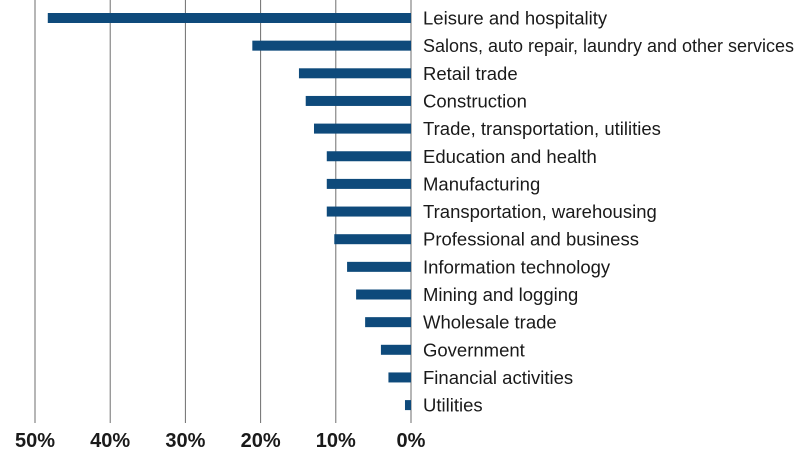 The width and height of the screenshot is (800, 459). I want to click on category-label: Financial activities, so click(498, 377).